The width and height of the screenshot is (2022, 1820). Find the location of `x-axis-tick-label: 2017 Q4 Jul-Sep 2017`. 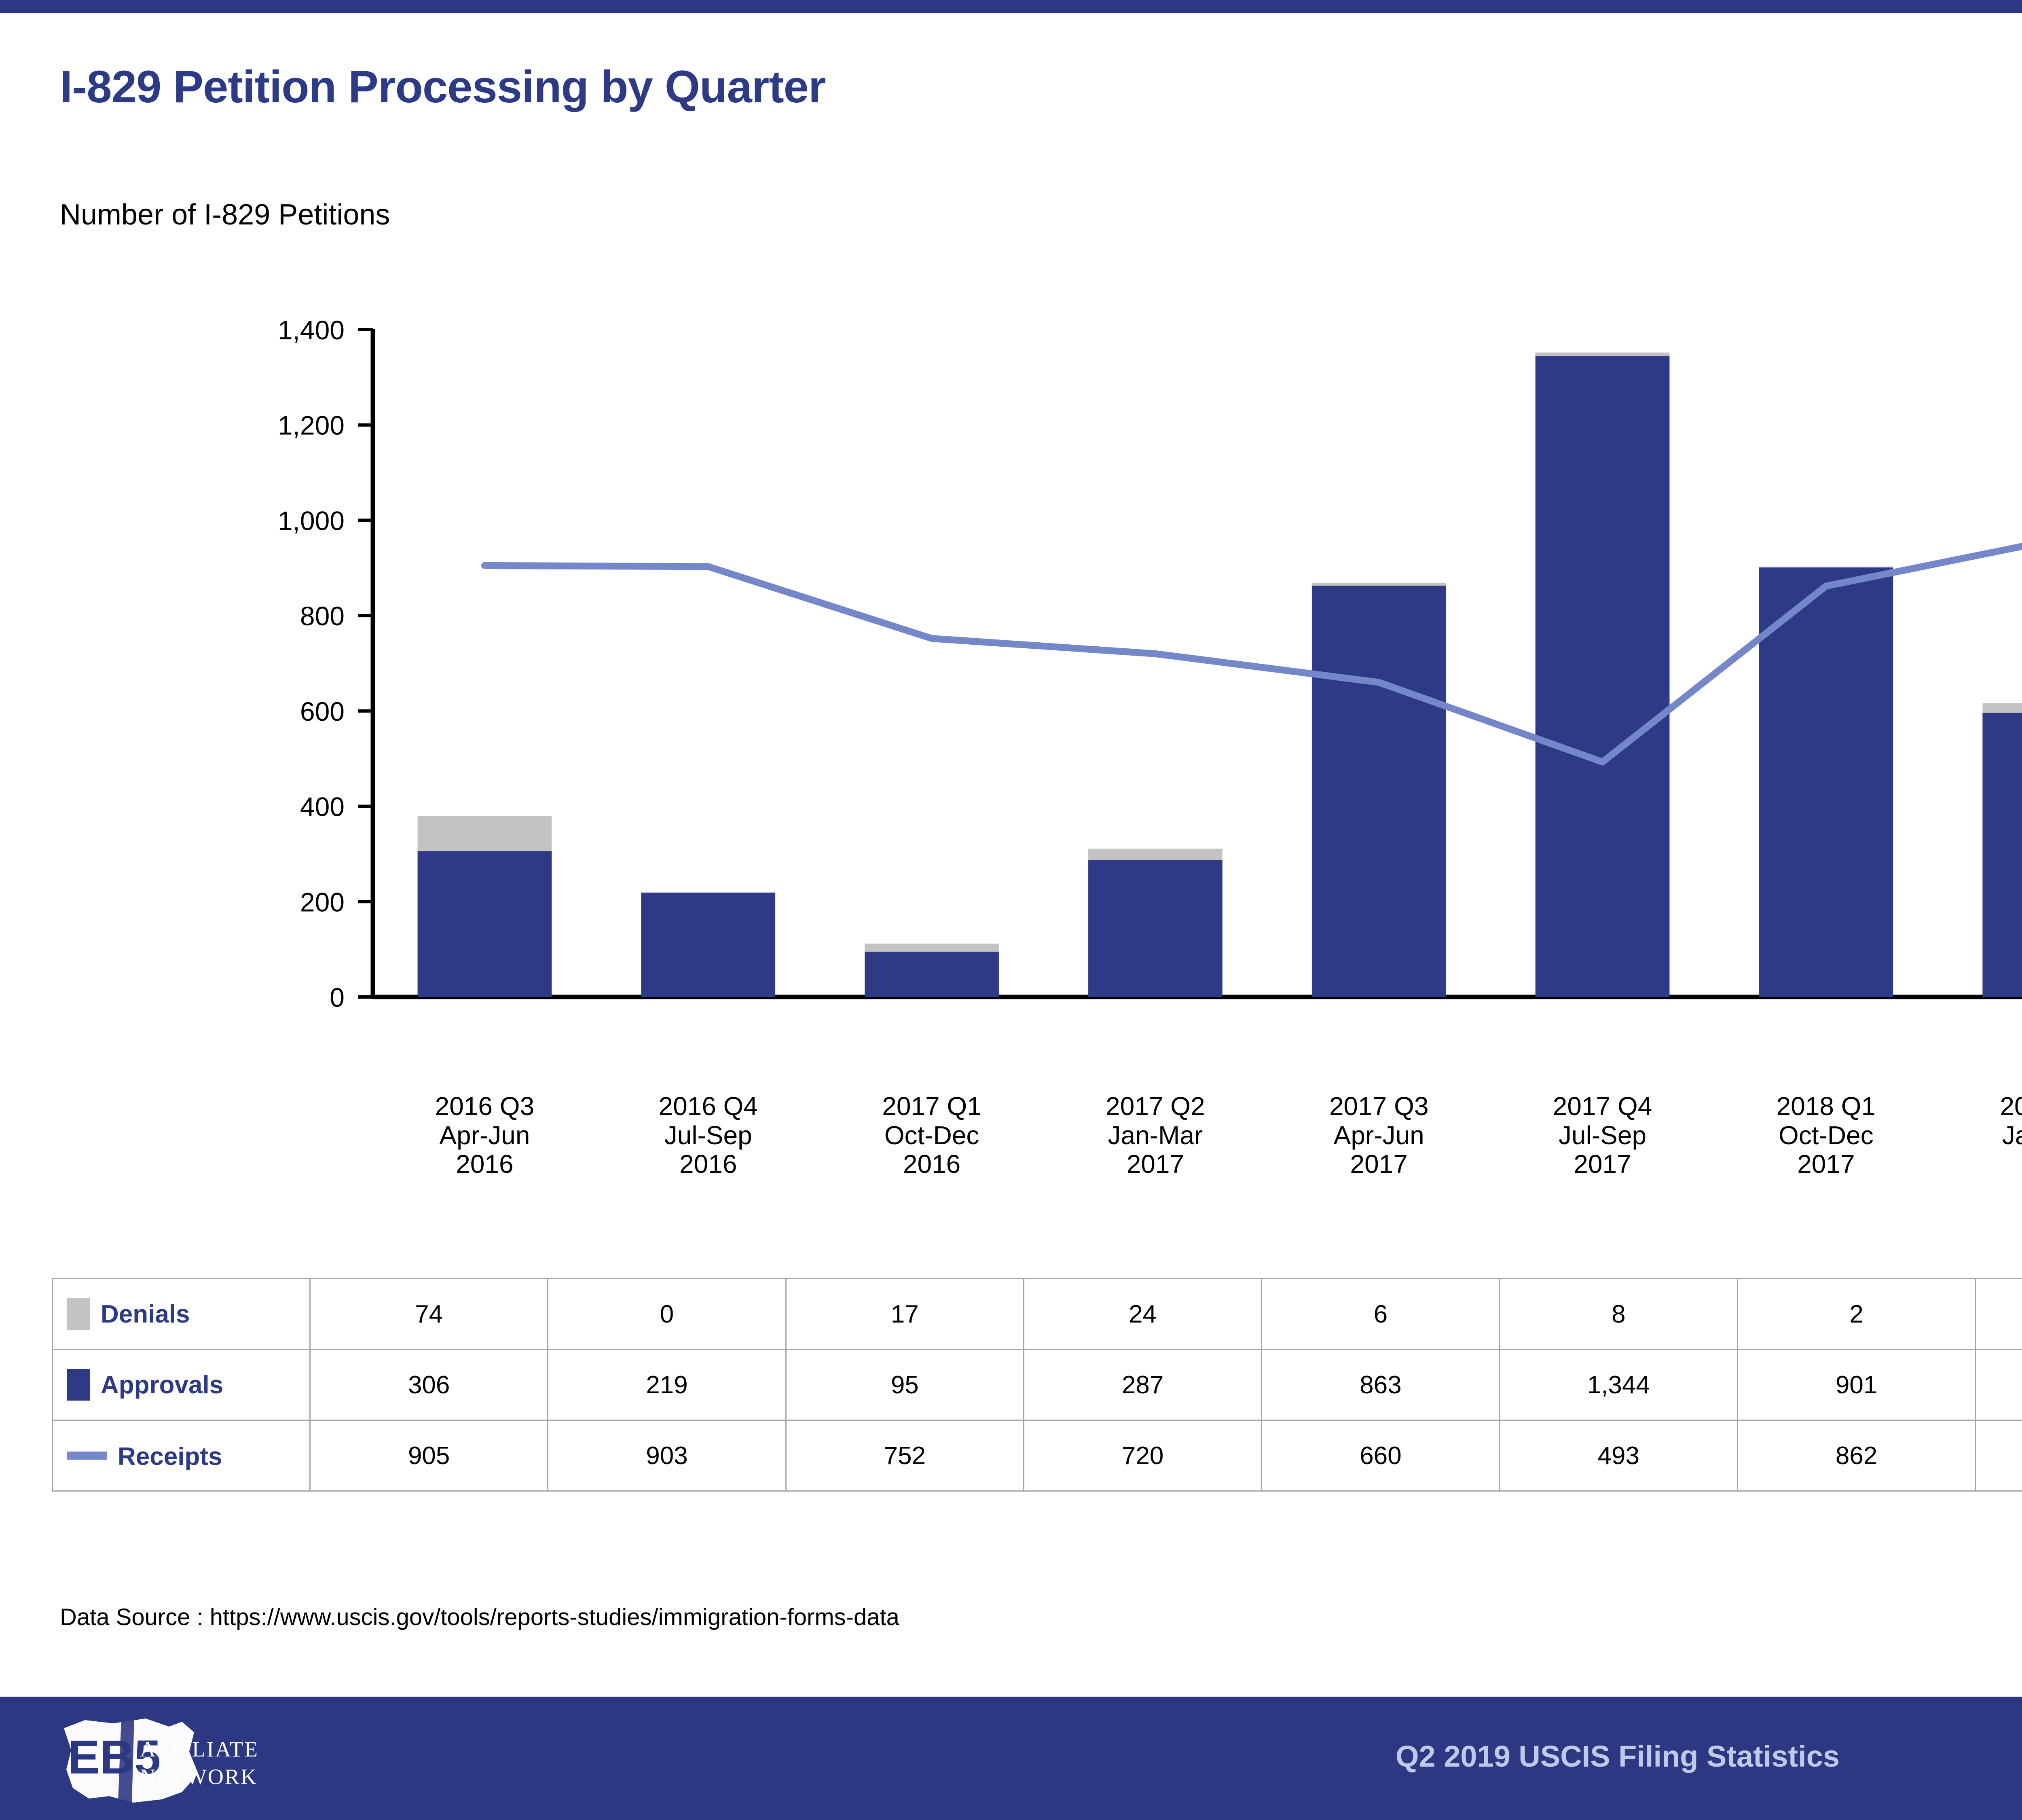

x-axis-tick-label: 2017 Q4 Jul-Sep 2017 is located at coordinates (1602, 1157).